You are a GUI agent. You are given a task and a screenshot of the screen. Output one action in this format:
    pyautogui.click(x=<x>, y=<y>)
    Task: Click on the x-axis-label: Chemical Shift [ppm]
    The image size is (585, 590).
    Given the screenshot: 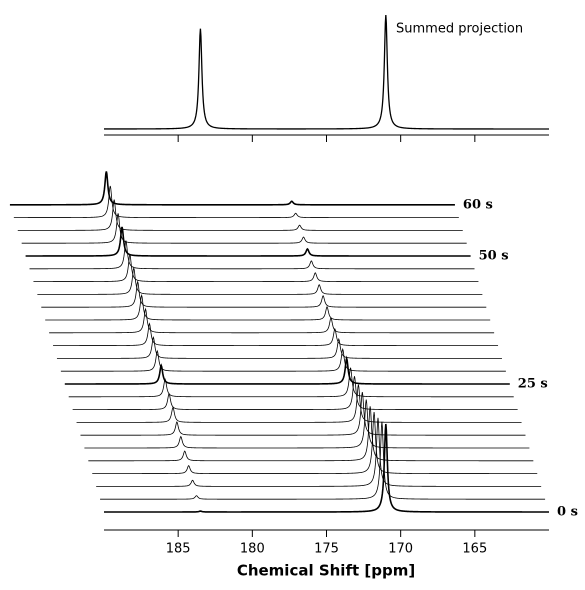 What is the action you would take?
    pyautogui.click(x=326, y=571)
    